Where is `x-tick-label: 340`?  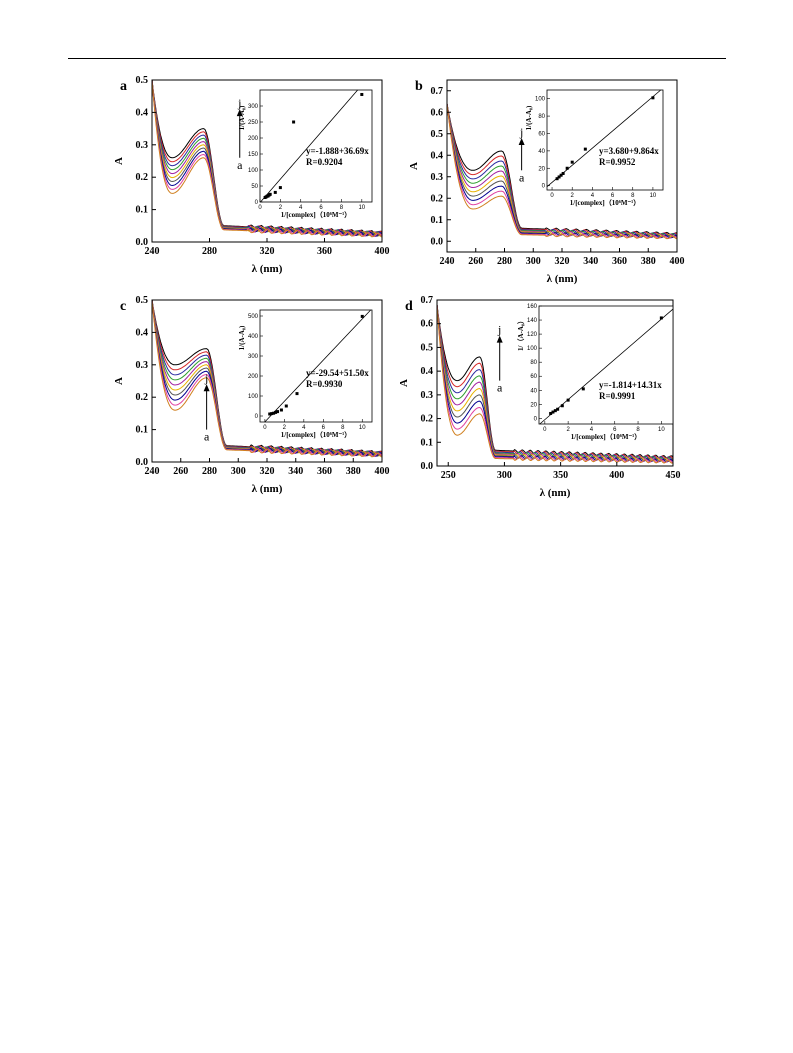
x-tick-label: 340 is located at coordinates (295, 471).